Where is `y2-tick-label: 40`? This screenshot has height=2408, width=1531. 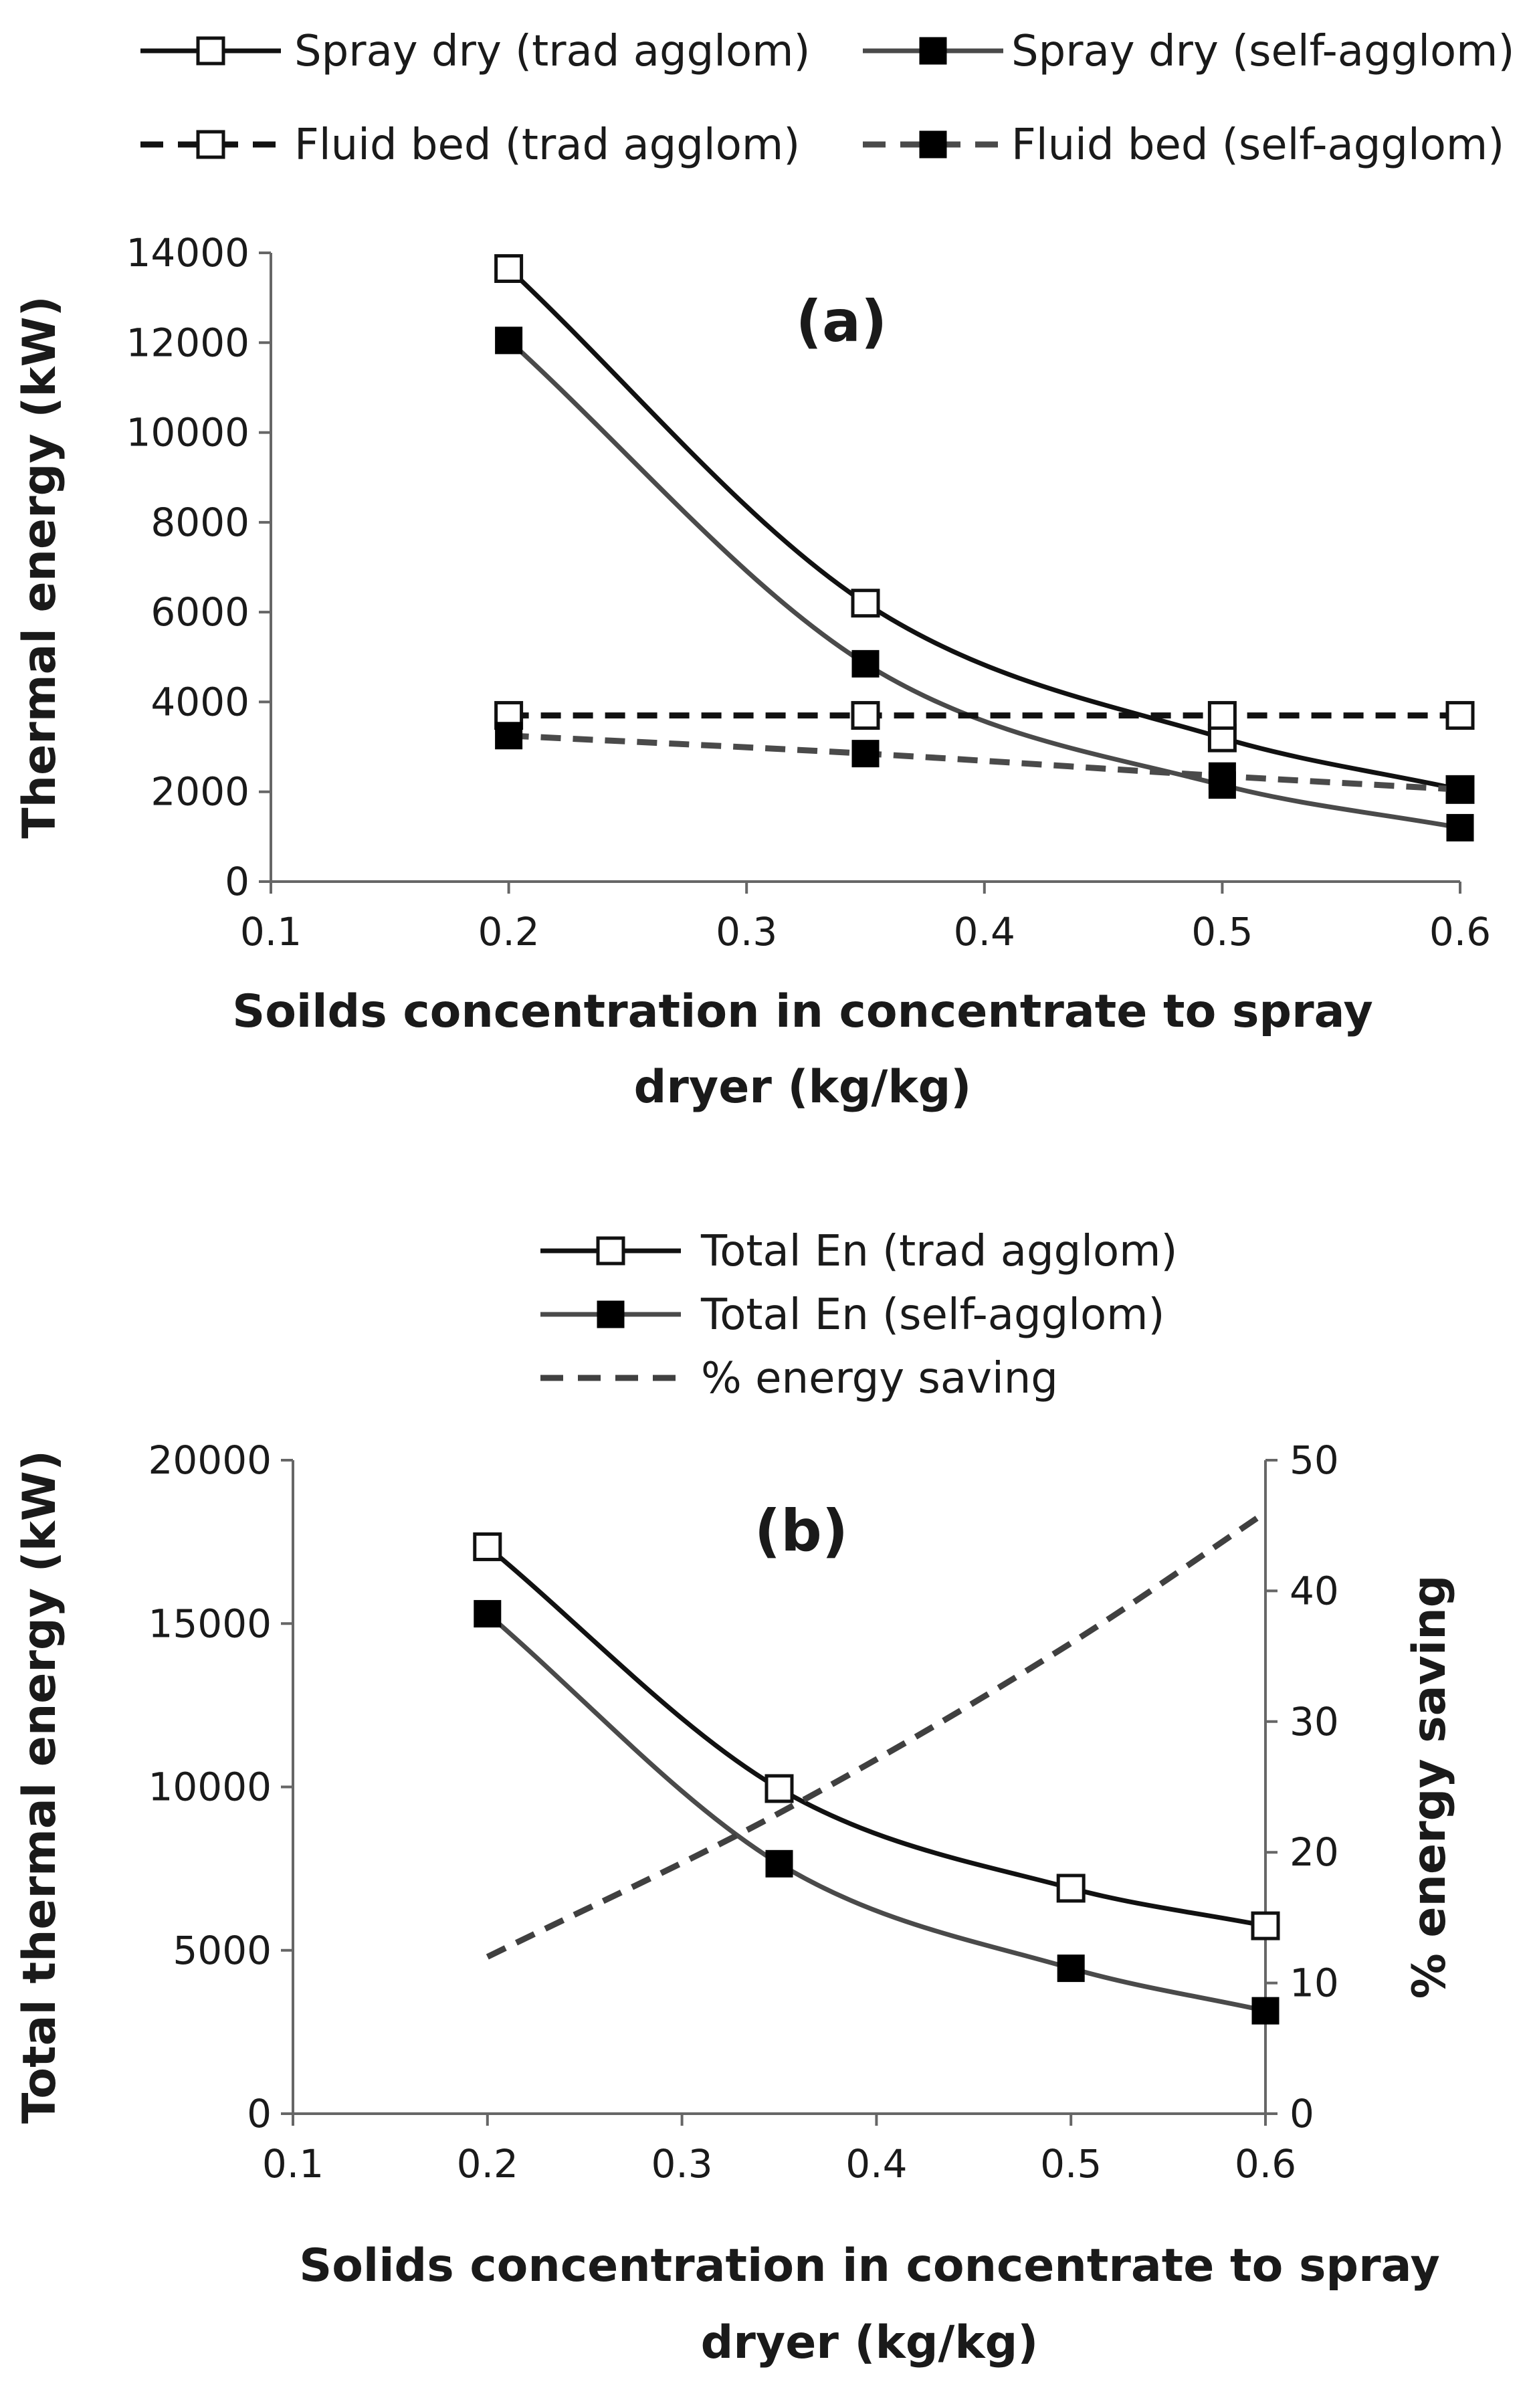
y2-tick-label: 40 is located at coordinates (1315, 1590).